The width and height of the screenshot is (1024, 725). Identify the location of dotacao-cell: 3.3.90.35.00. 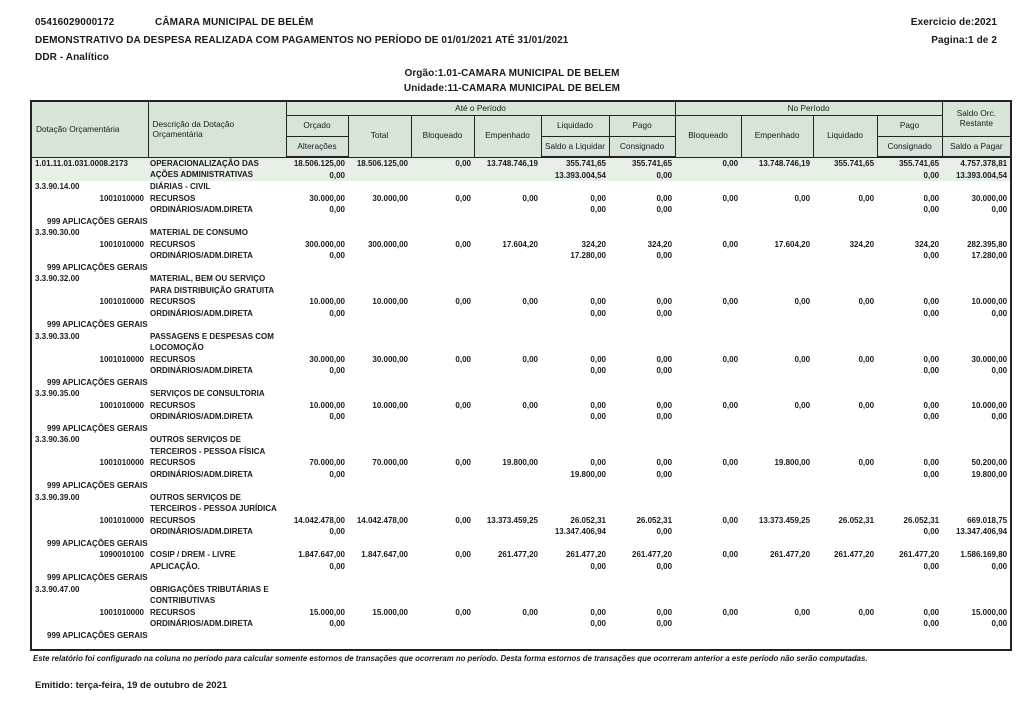
(57, 393).